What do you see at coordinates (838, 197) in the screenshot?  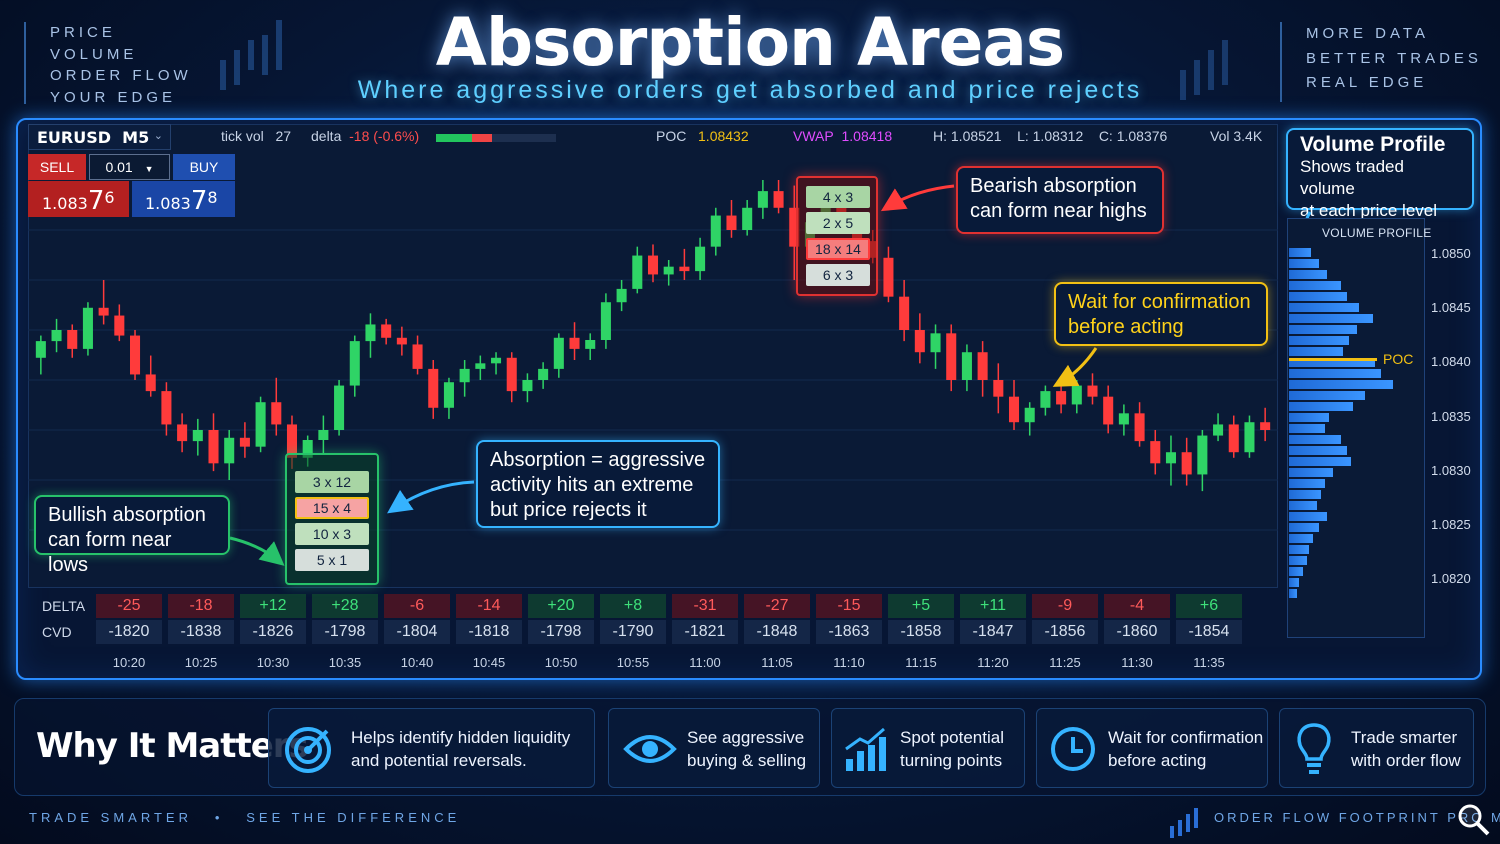 I see `footprint-cell: 4 x 3` at bounding box center [838, 197].